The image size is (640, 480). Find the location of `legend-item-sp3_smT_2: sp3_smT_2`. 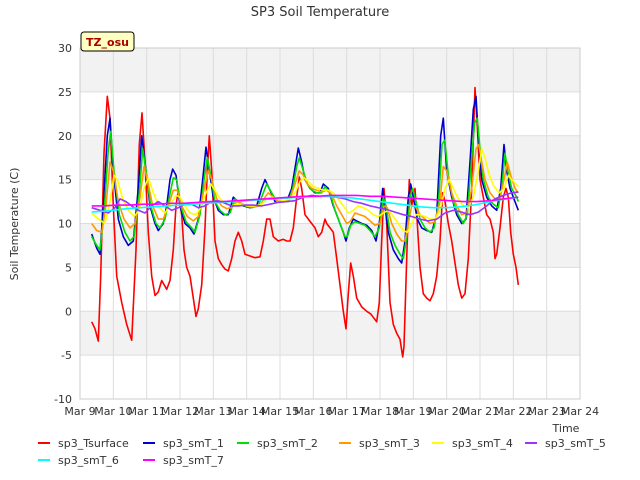

legend-item-sp3_smT_2: sp3_smT_2 is located at coordinates (277, 443).